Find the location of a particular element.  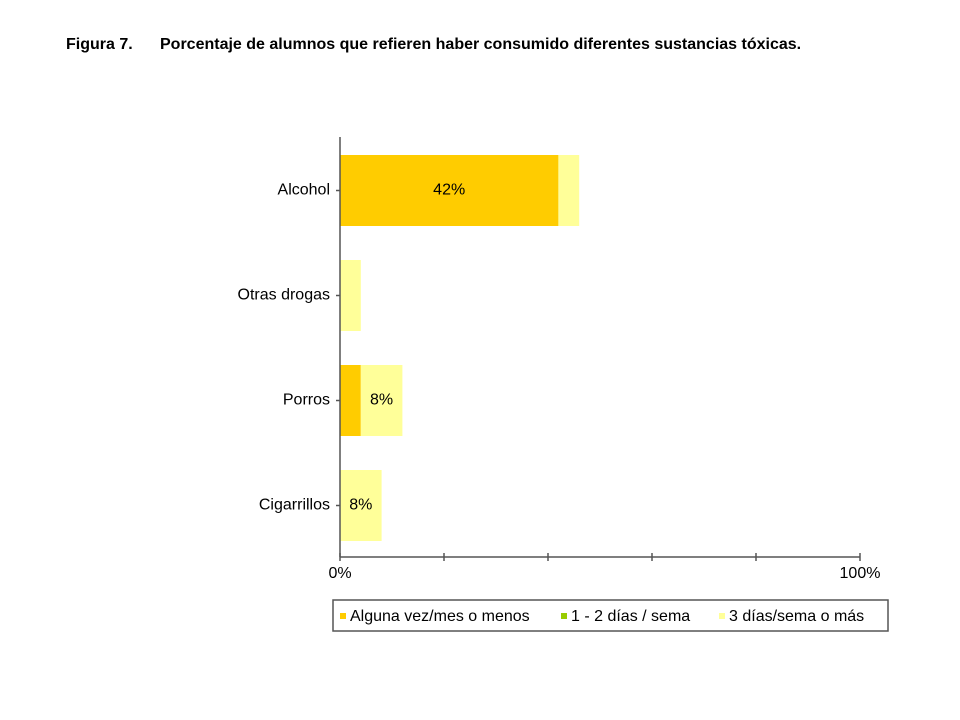

x-tick-label: 0% is located at coordinates (339, 573).